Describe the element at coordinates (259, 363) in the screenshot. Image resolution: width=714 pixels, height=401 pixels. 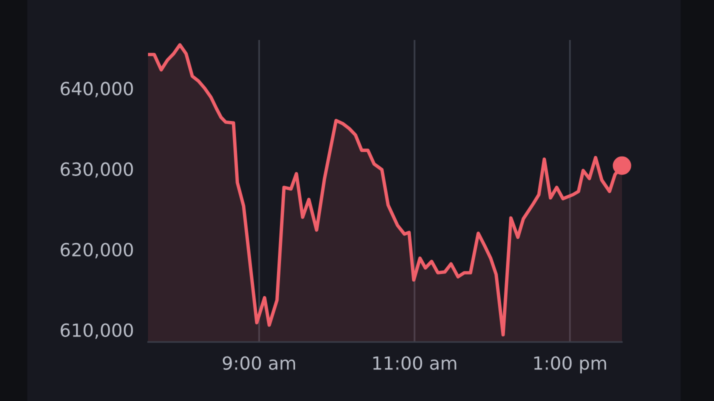
I see `x-tick-label: 9:00 am` at that location.